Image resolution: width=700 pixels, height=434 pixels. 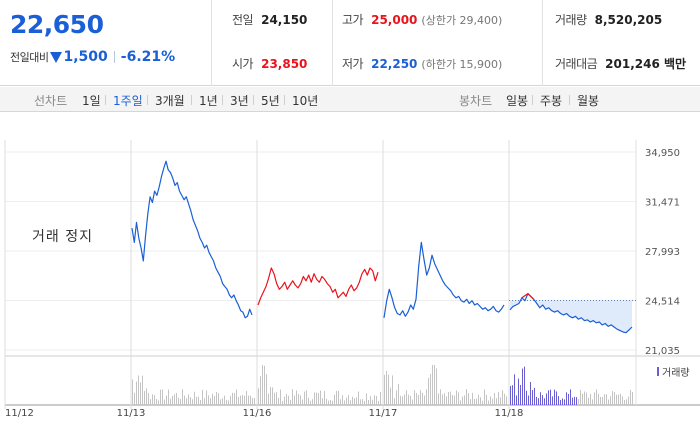 I want to click on x-tick-label: 11/18, so click(x=509, y=413).